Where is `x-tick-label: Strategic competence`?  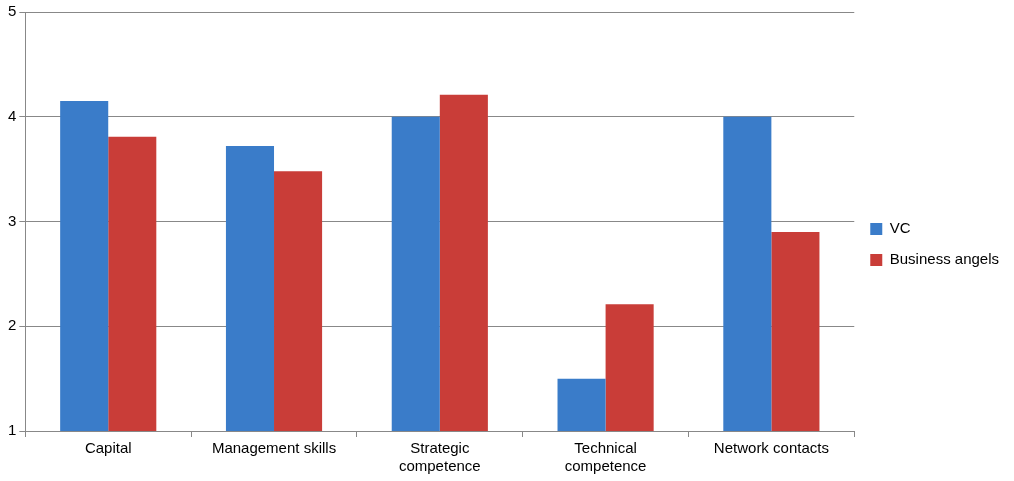
x-tick-label: Strategic competence is located at coordinates (439, 457).